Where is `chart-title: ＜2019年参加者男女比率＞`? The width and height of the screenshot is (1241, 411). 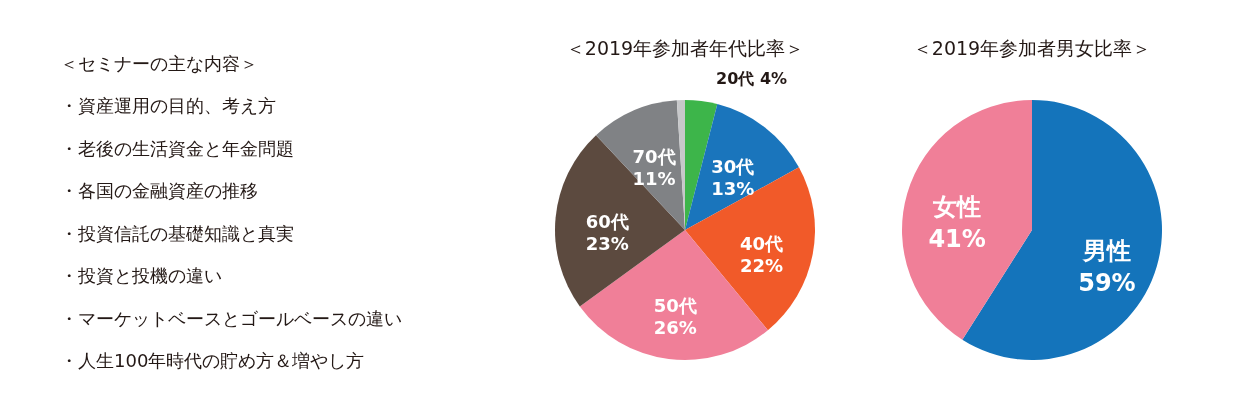 chart-title: ＜2019年参加者男女比率＞ is located at coordinates (1032, 48).